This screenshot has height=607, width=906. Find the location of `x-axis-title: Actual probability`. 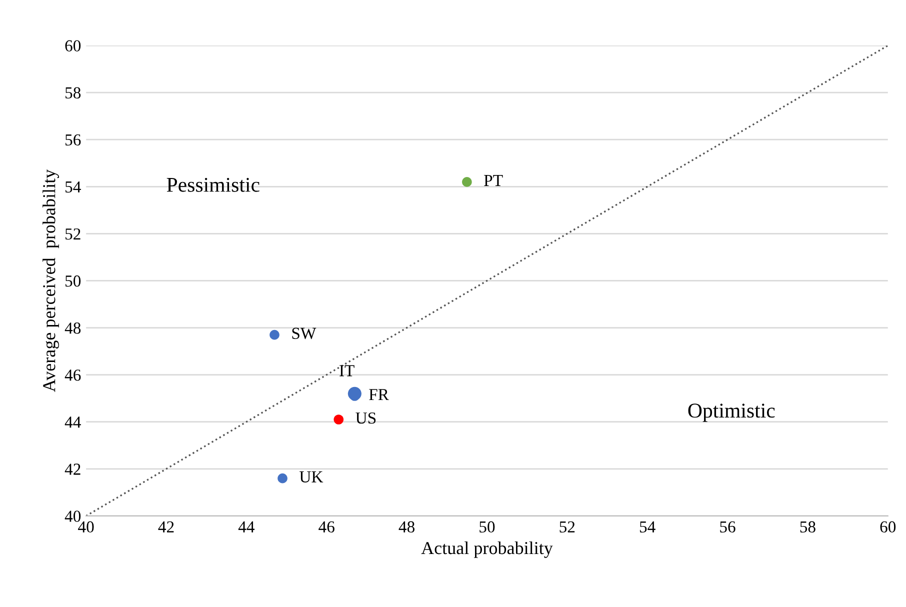

x-axis-title: Actual probability is located at coordinates (487, 549).